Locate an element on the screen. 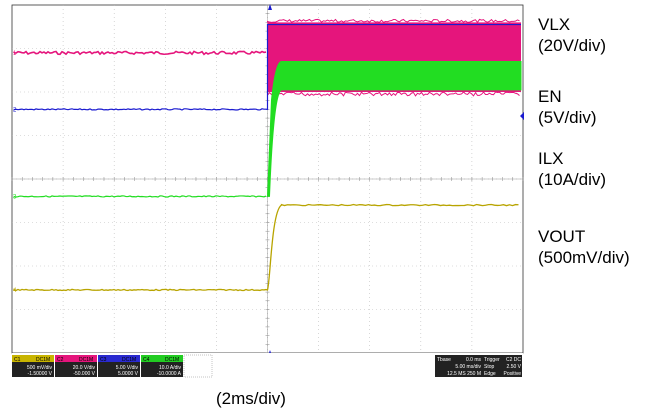 The image size is (668, 414). channel-marker-en: 2 is located at coordinates (15, 110).